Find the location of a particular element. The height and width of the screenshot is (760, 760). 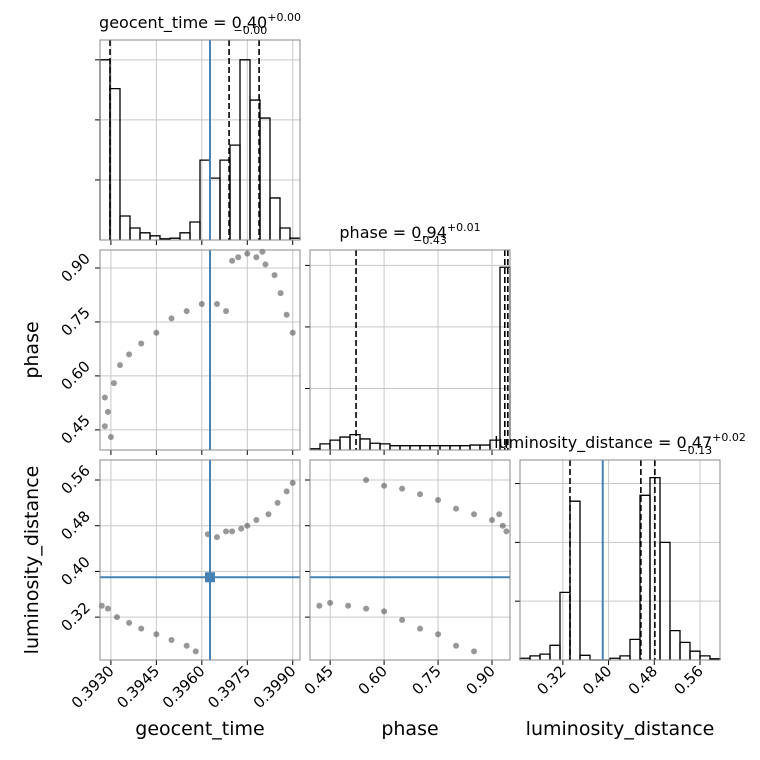

x-axis-label: geocent_time is located at coordinates (199, 729).